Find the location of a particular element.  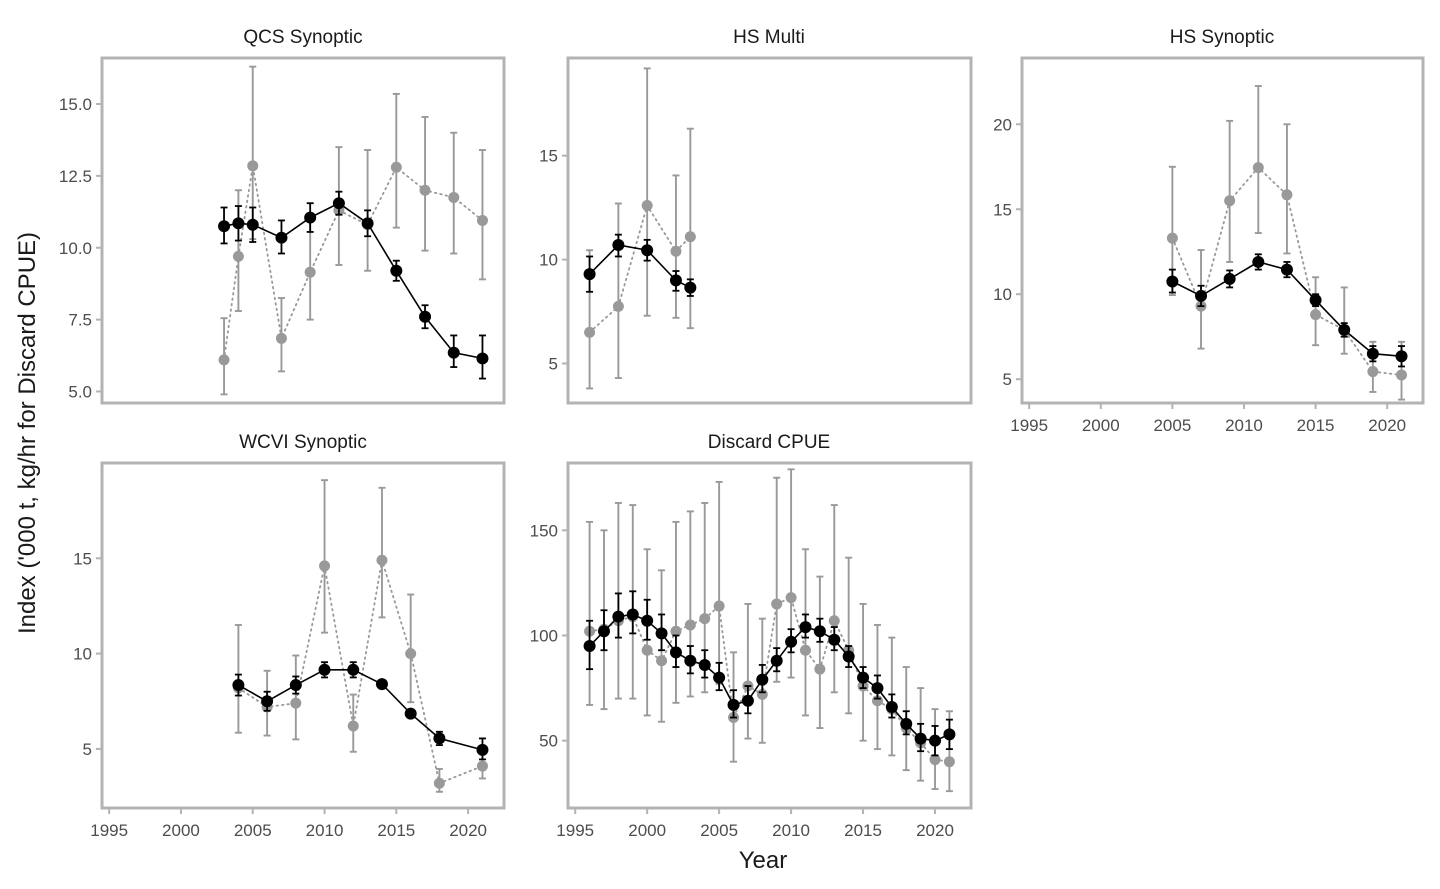

y-tick-label: 10.0 is located at coordinates (75, 248).